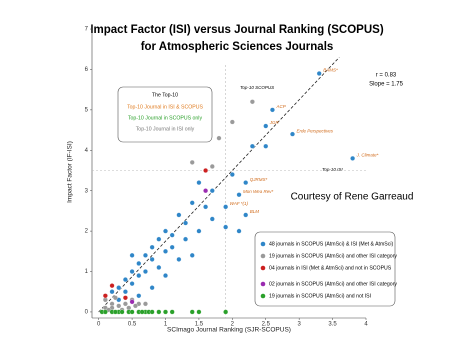 The width and height of the screenshot is (474, 355). What do you see at coordinates (233, 325) in the screenshot?
I see `x-tick-label: 2` at bounding box center [233, 325].